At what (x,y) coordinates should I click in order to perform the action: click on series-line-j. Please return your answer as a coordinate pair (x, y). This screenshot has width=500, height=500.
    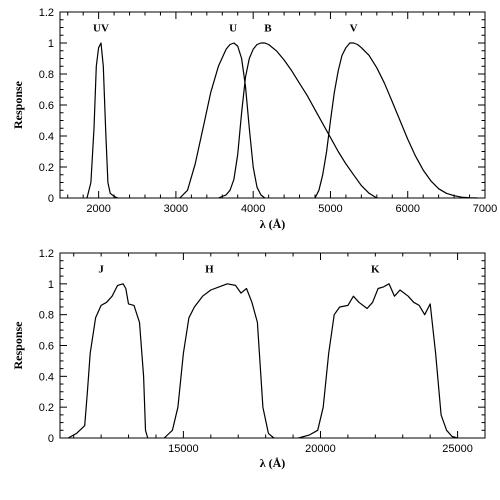
    Looking at the image, I should click on (108, 361).